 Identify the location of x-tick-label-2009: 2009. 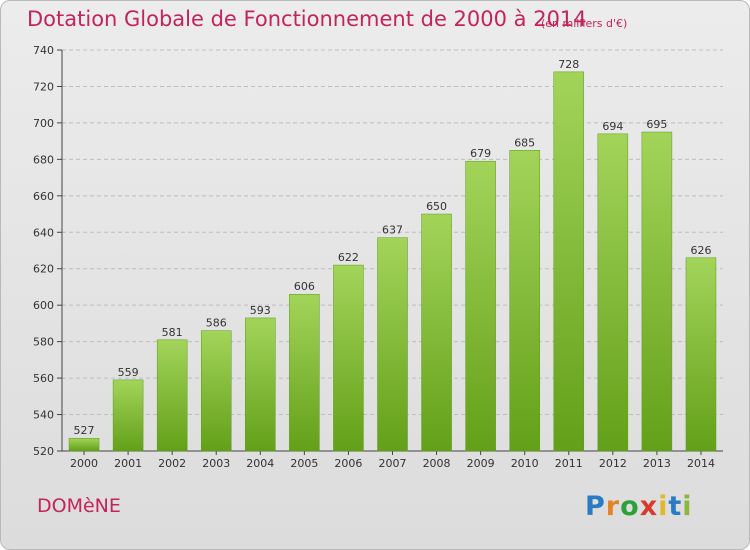
(481, 463).